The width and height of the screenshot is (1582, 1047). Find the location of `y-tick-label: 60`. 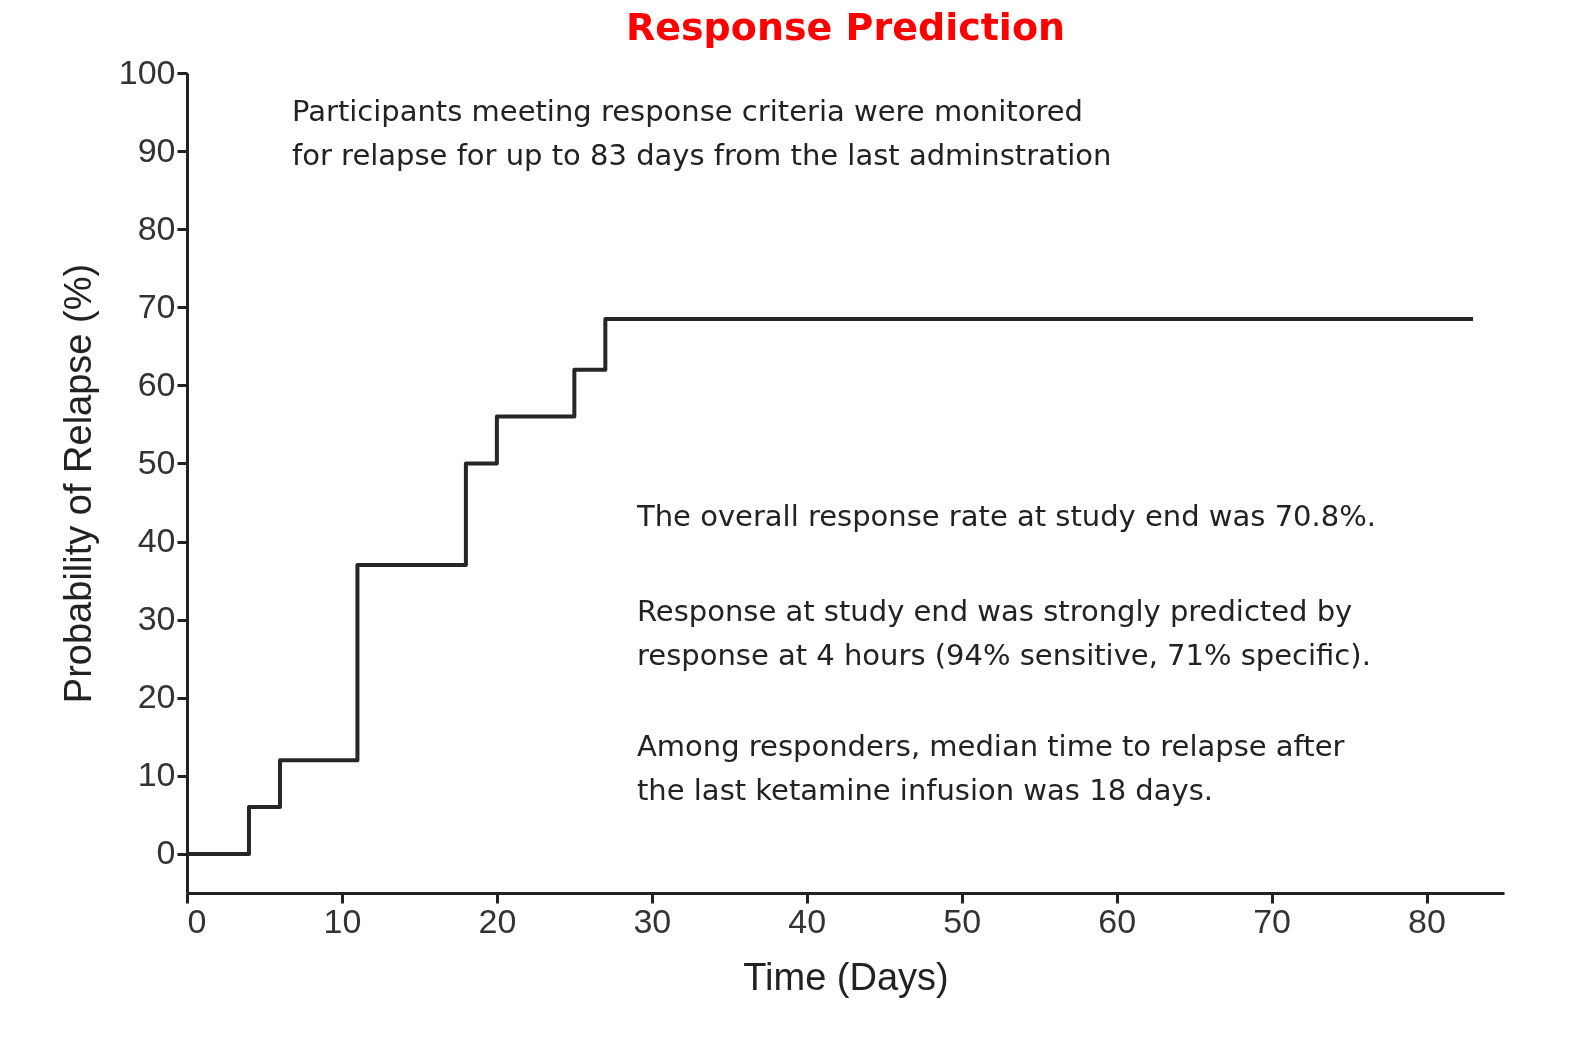

y-tick-label: 60 is located at coordinates (156, 383).